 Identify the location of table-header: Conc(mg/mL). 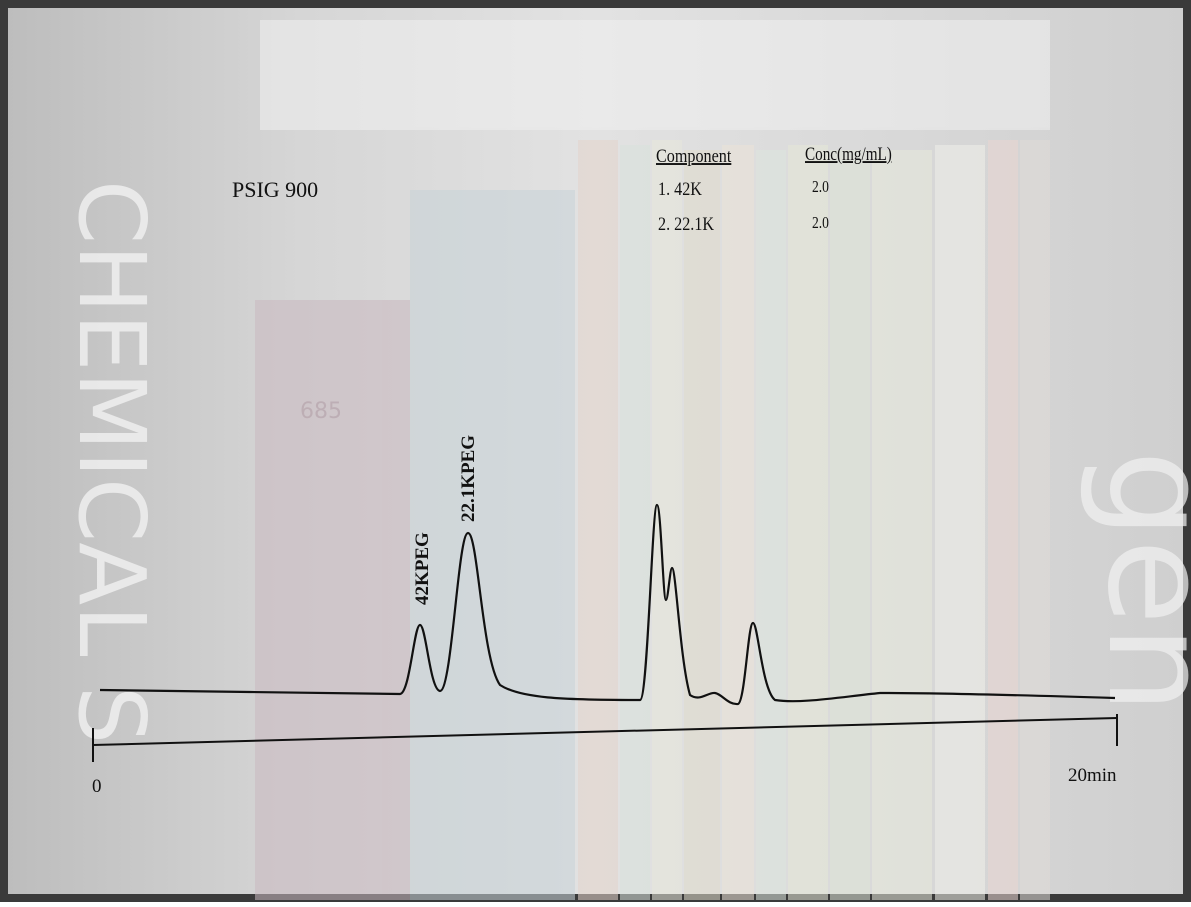
(848, 153).